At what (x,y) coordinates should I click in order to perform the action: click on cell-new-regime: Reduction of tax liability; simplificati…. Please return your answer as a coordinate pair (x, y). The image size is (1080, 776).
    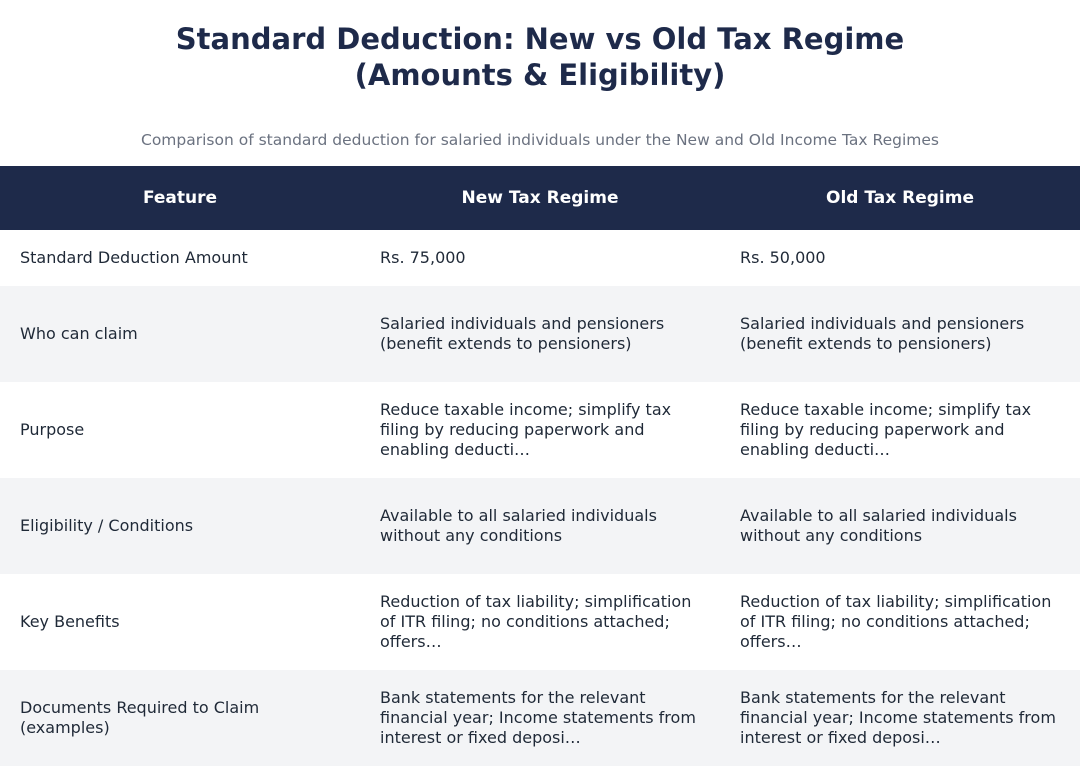
    Looking at the image, I should click on (540, 622).